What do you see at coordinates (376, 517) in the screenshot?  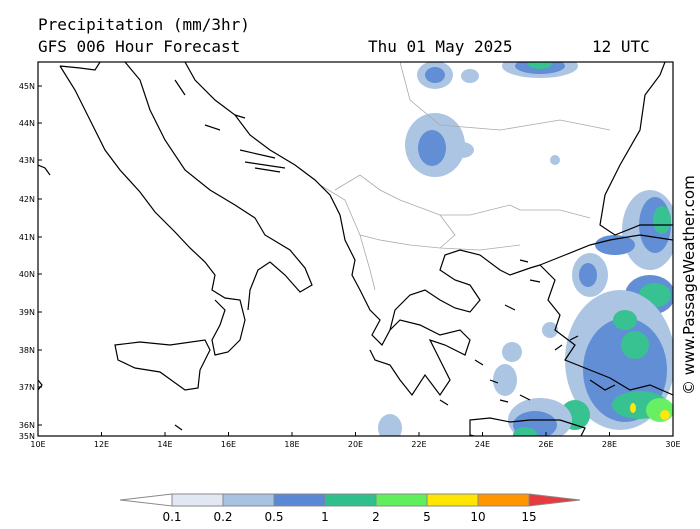 I see `colorbar-label: 2` at bounding box center [376, 517].